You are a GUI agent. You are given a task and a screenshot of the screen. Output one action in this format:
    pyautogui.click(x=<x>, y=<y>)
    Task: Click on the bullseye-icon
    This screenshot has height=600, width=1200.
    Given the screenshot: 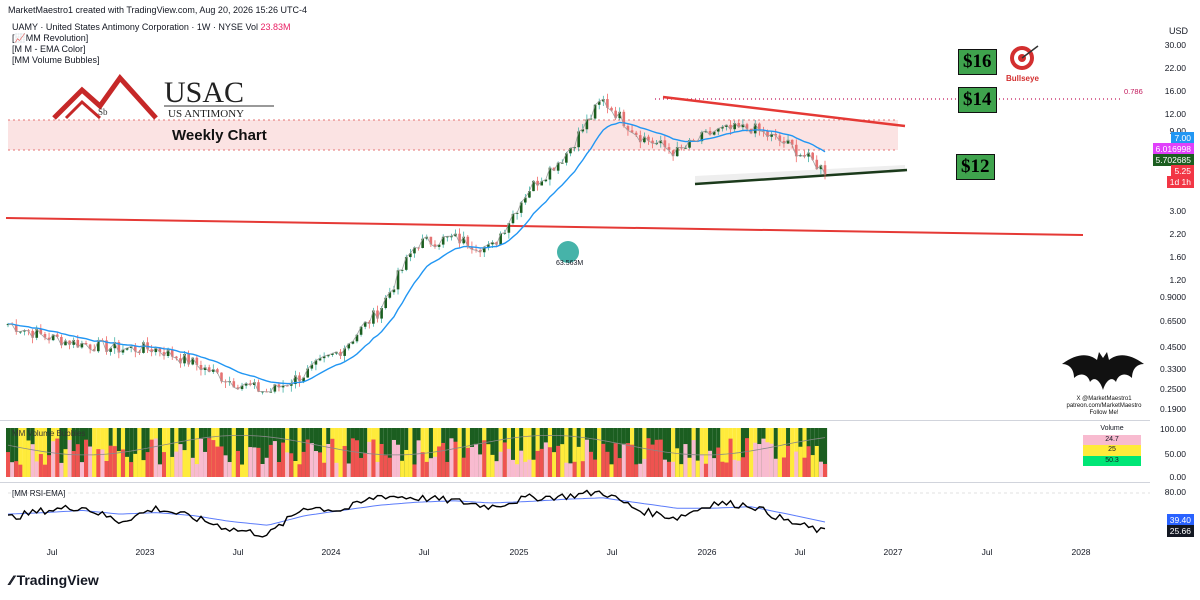 What is the action you would take?
    pyautogui.click(x=1024, y=57)
    